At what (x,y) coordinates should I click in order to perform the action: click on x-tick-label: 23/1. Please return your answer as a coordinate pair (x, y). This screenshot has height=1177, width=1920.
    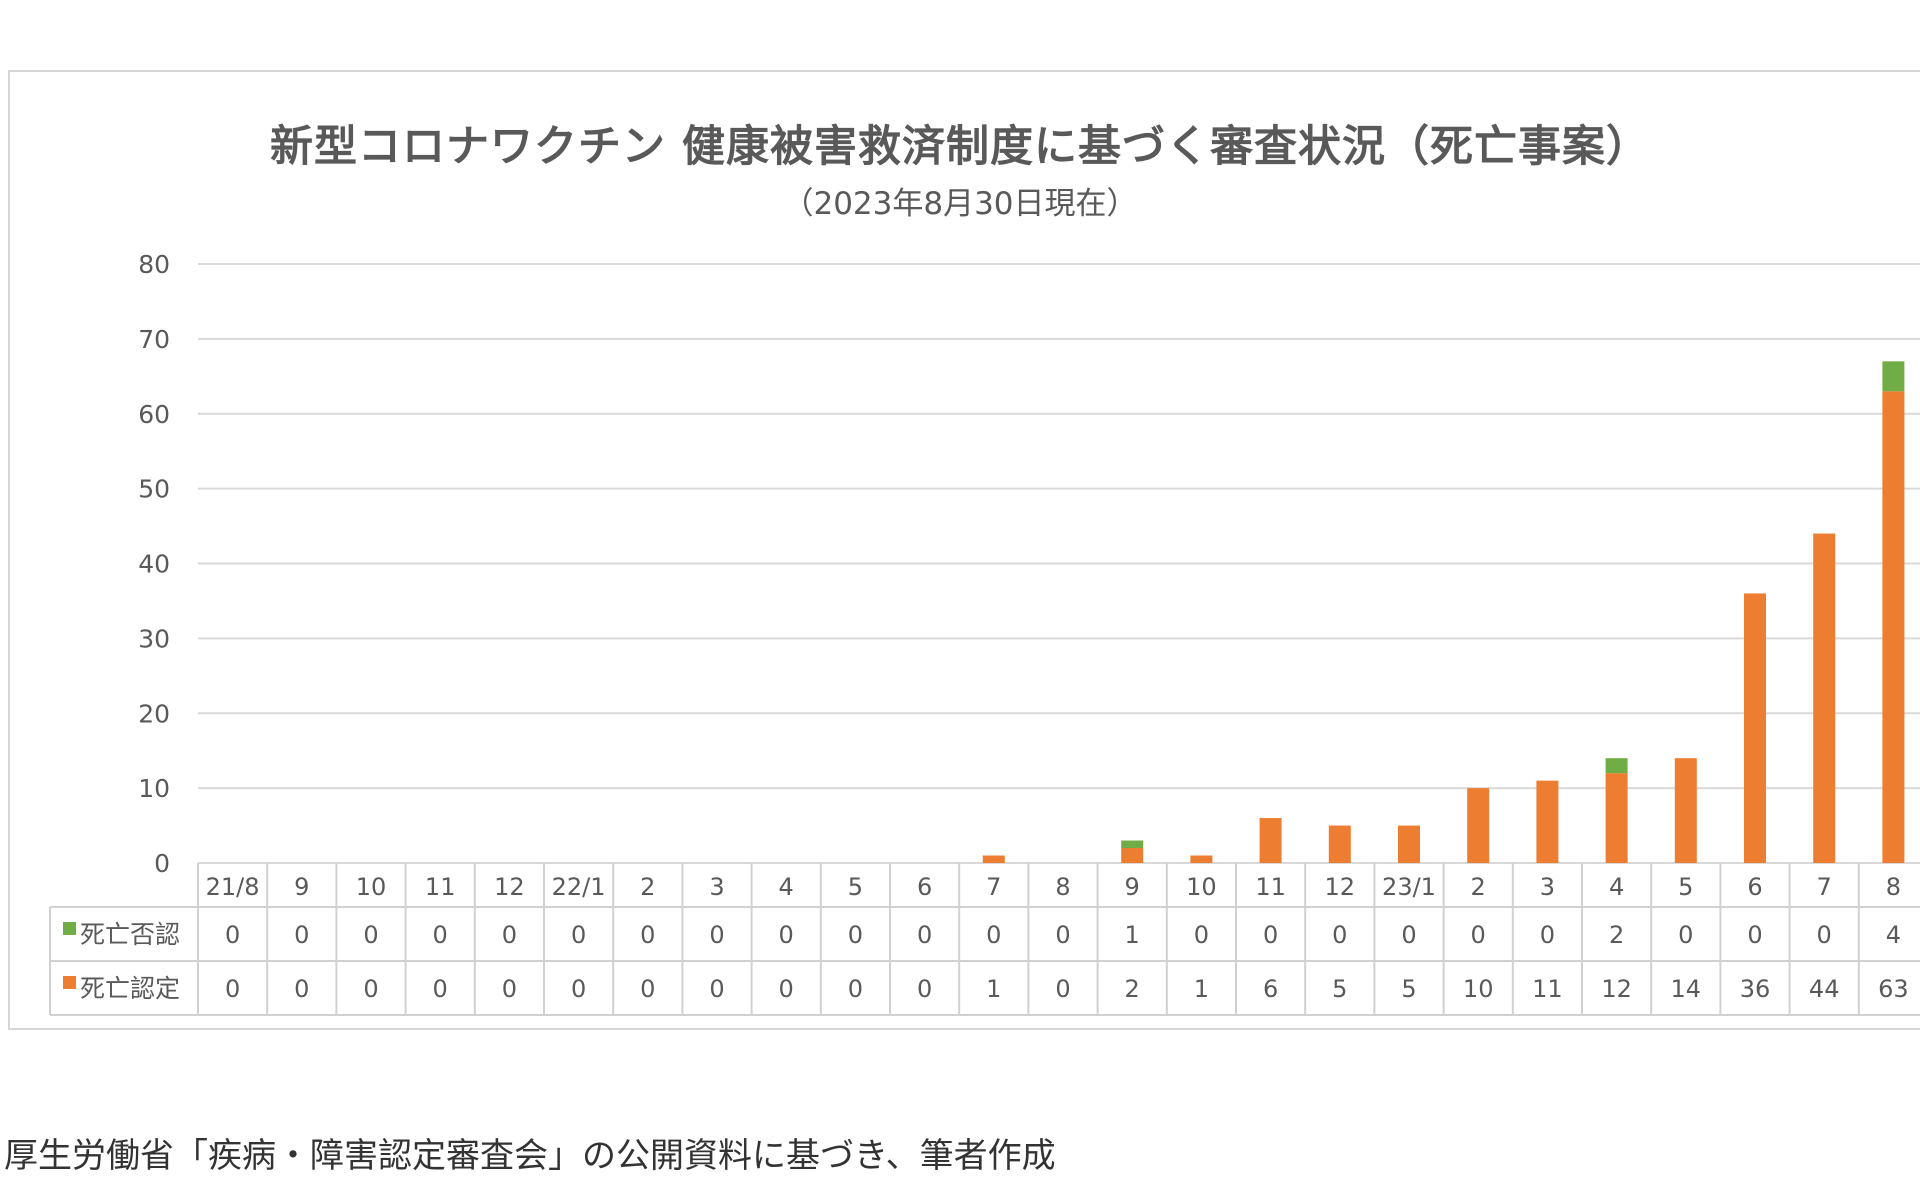
    Looking at the image, I should click on (1409, 887).